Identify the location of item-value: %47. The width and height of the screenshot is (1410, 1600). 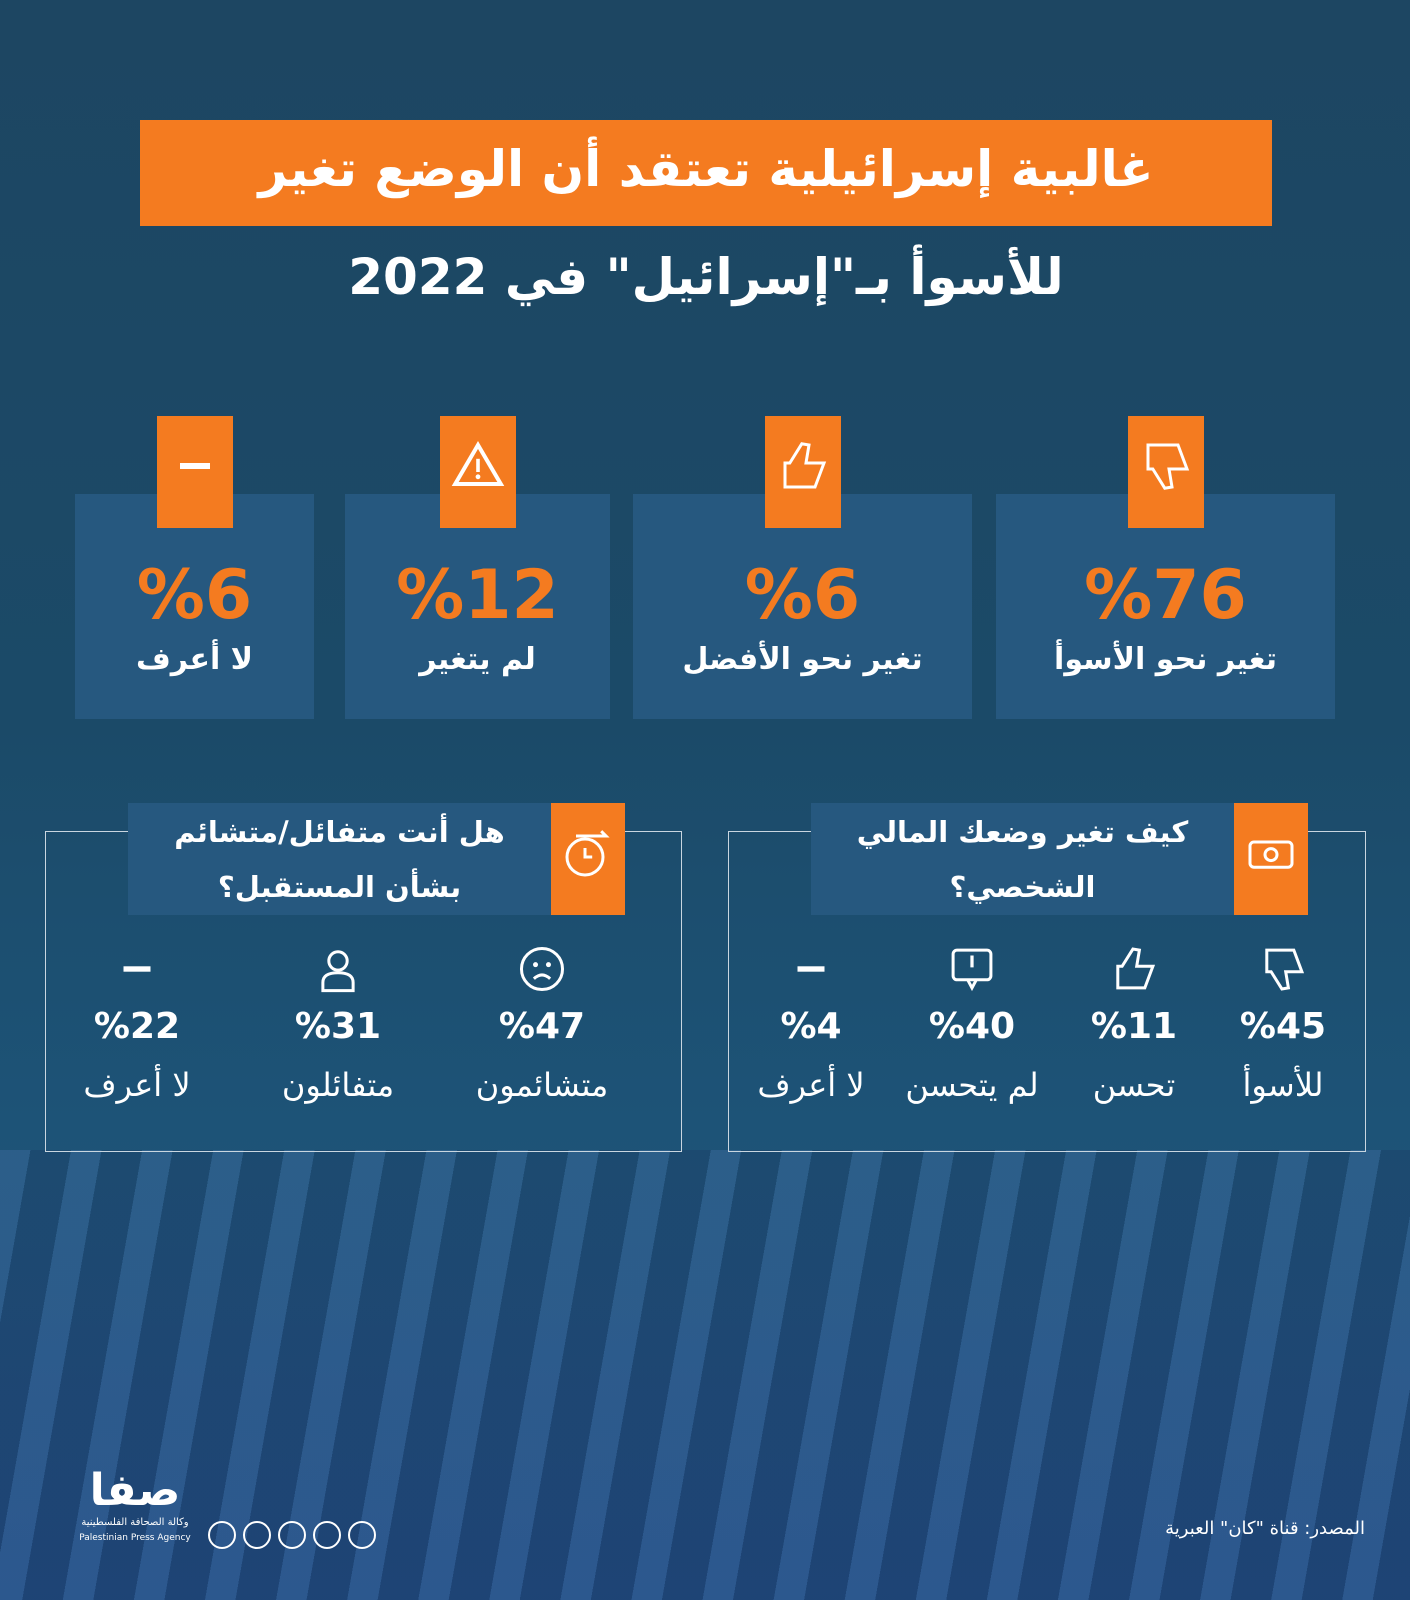
(542, 1026).